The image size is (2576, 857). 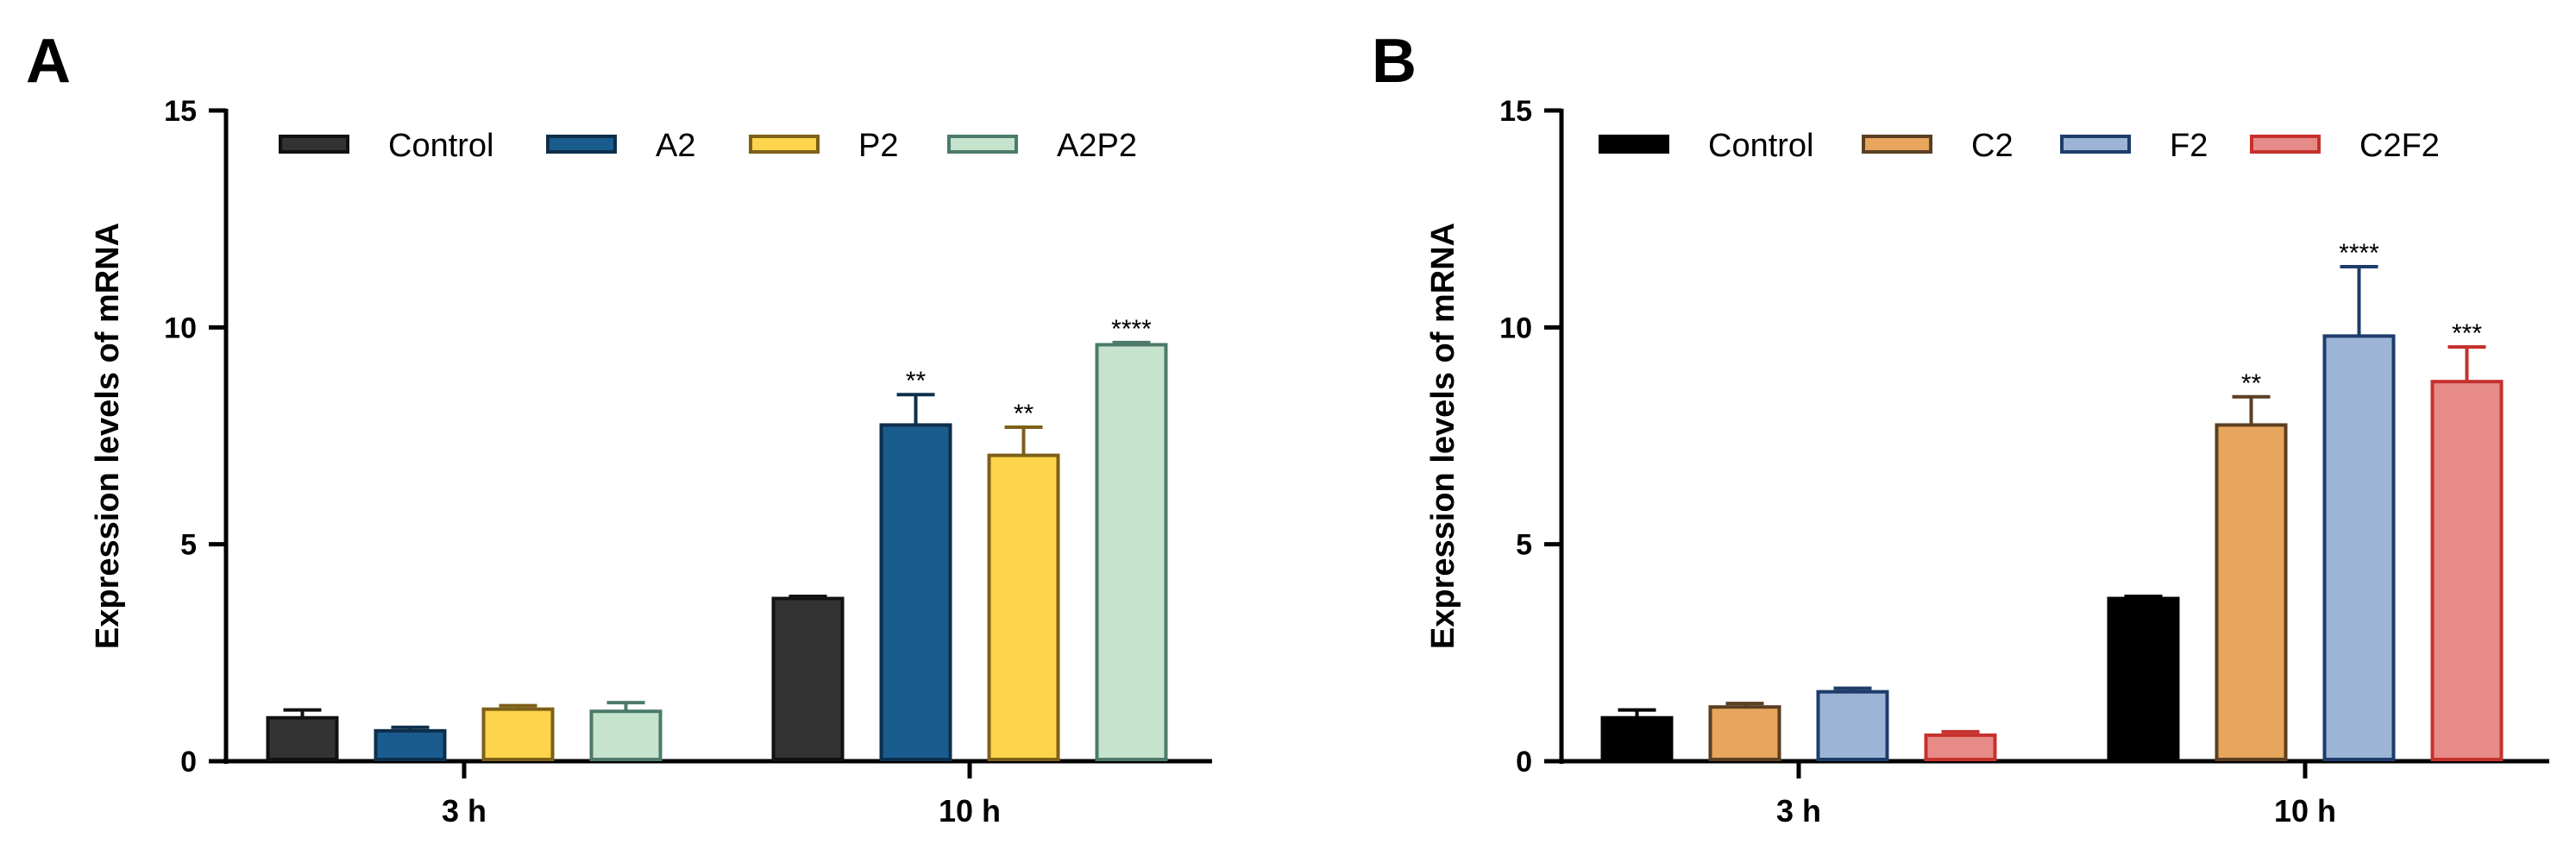 What do you see at coordinates (2359, 547) in the screenshot?
I see `bar-f2-10h` at bounding box center [2359, 547].